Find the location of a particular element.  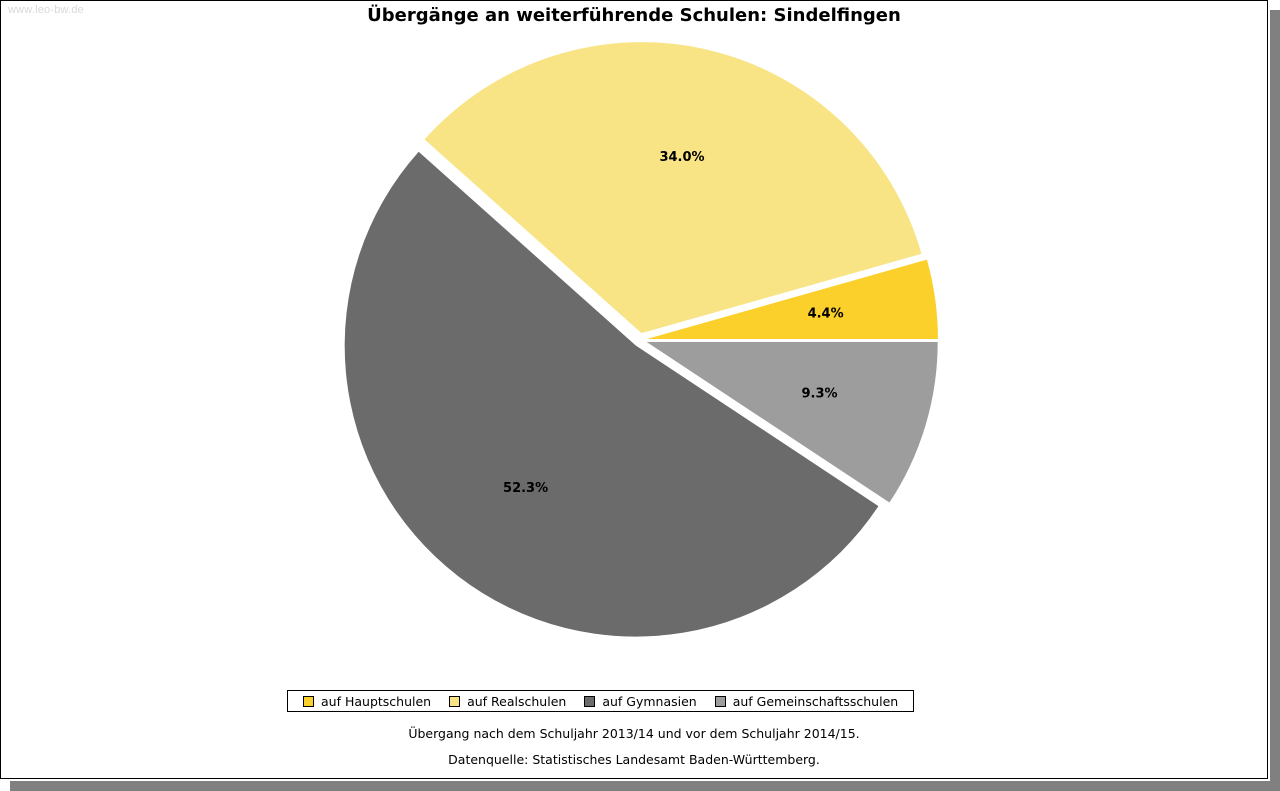

legend-label: auf Gemeinschaftsschulen is located at coordinates (815, 701).